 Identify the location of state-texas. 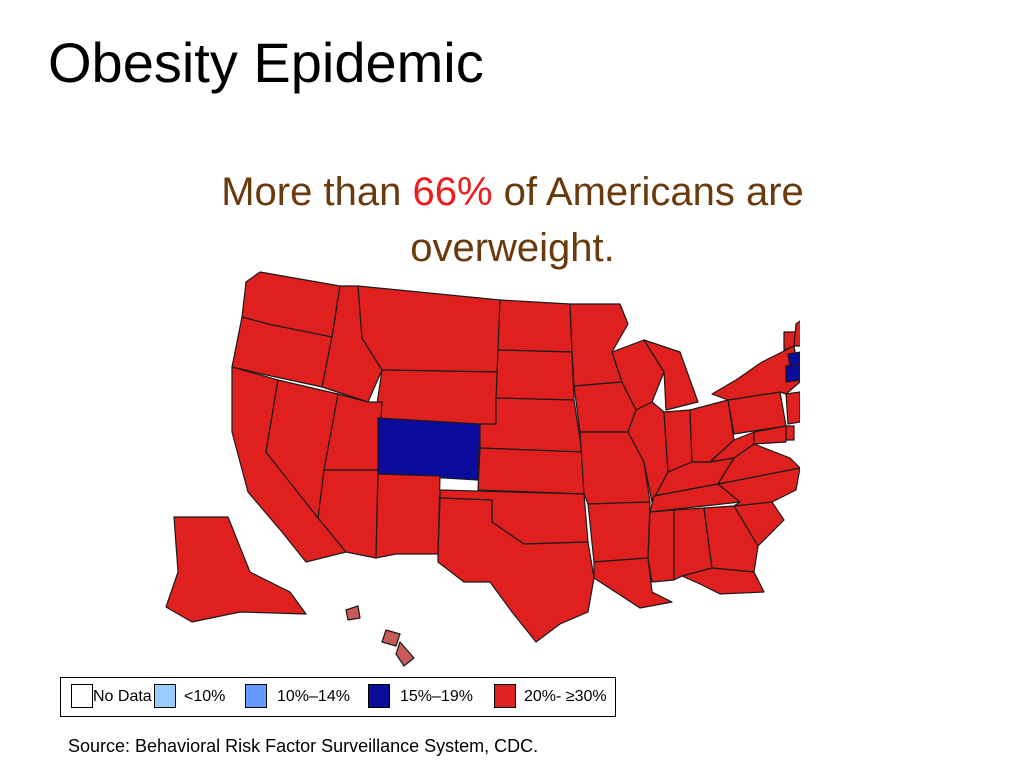
(516, 570).